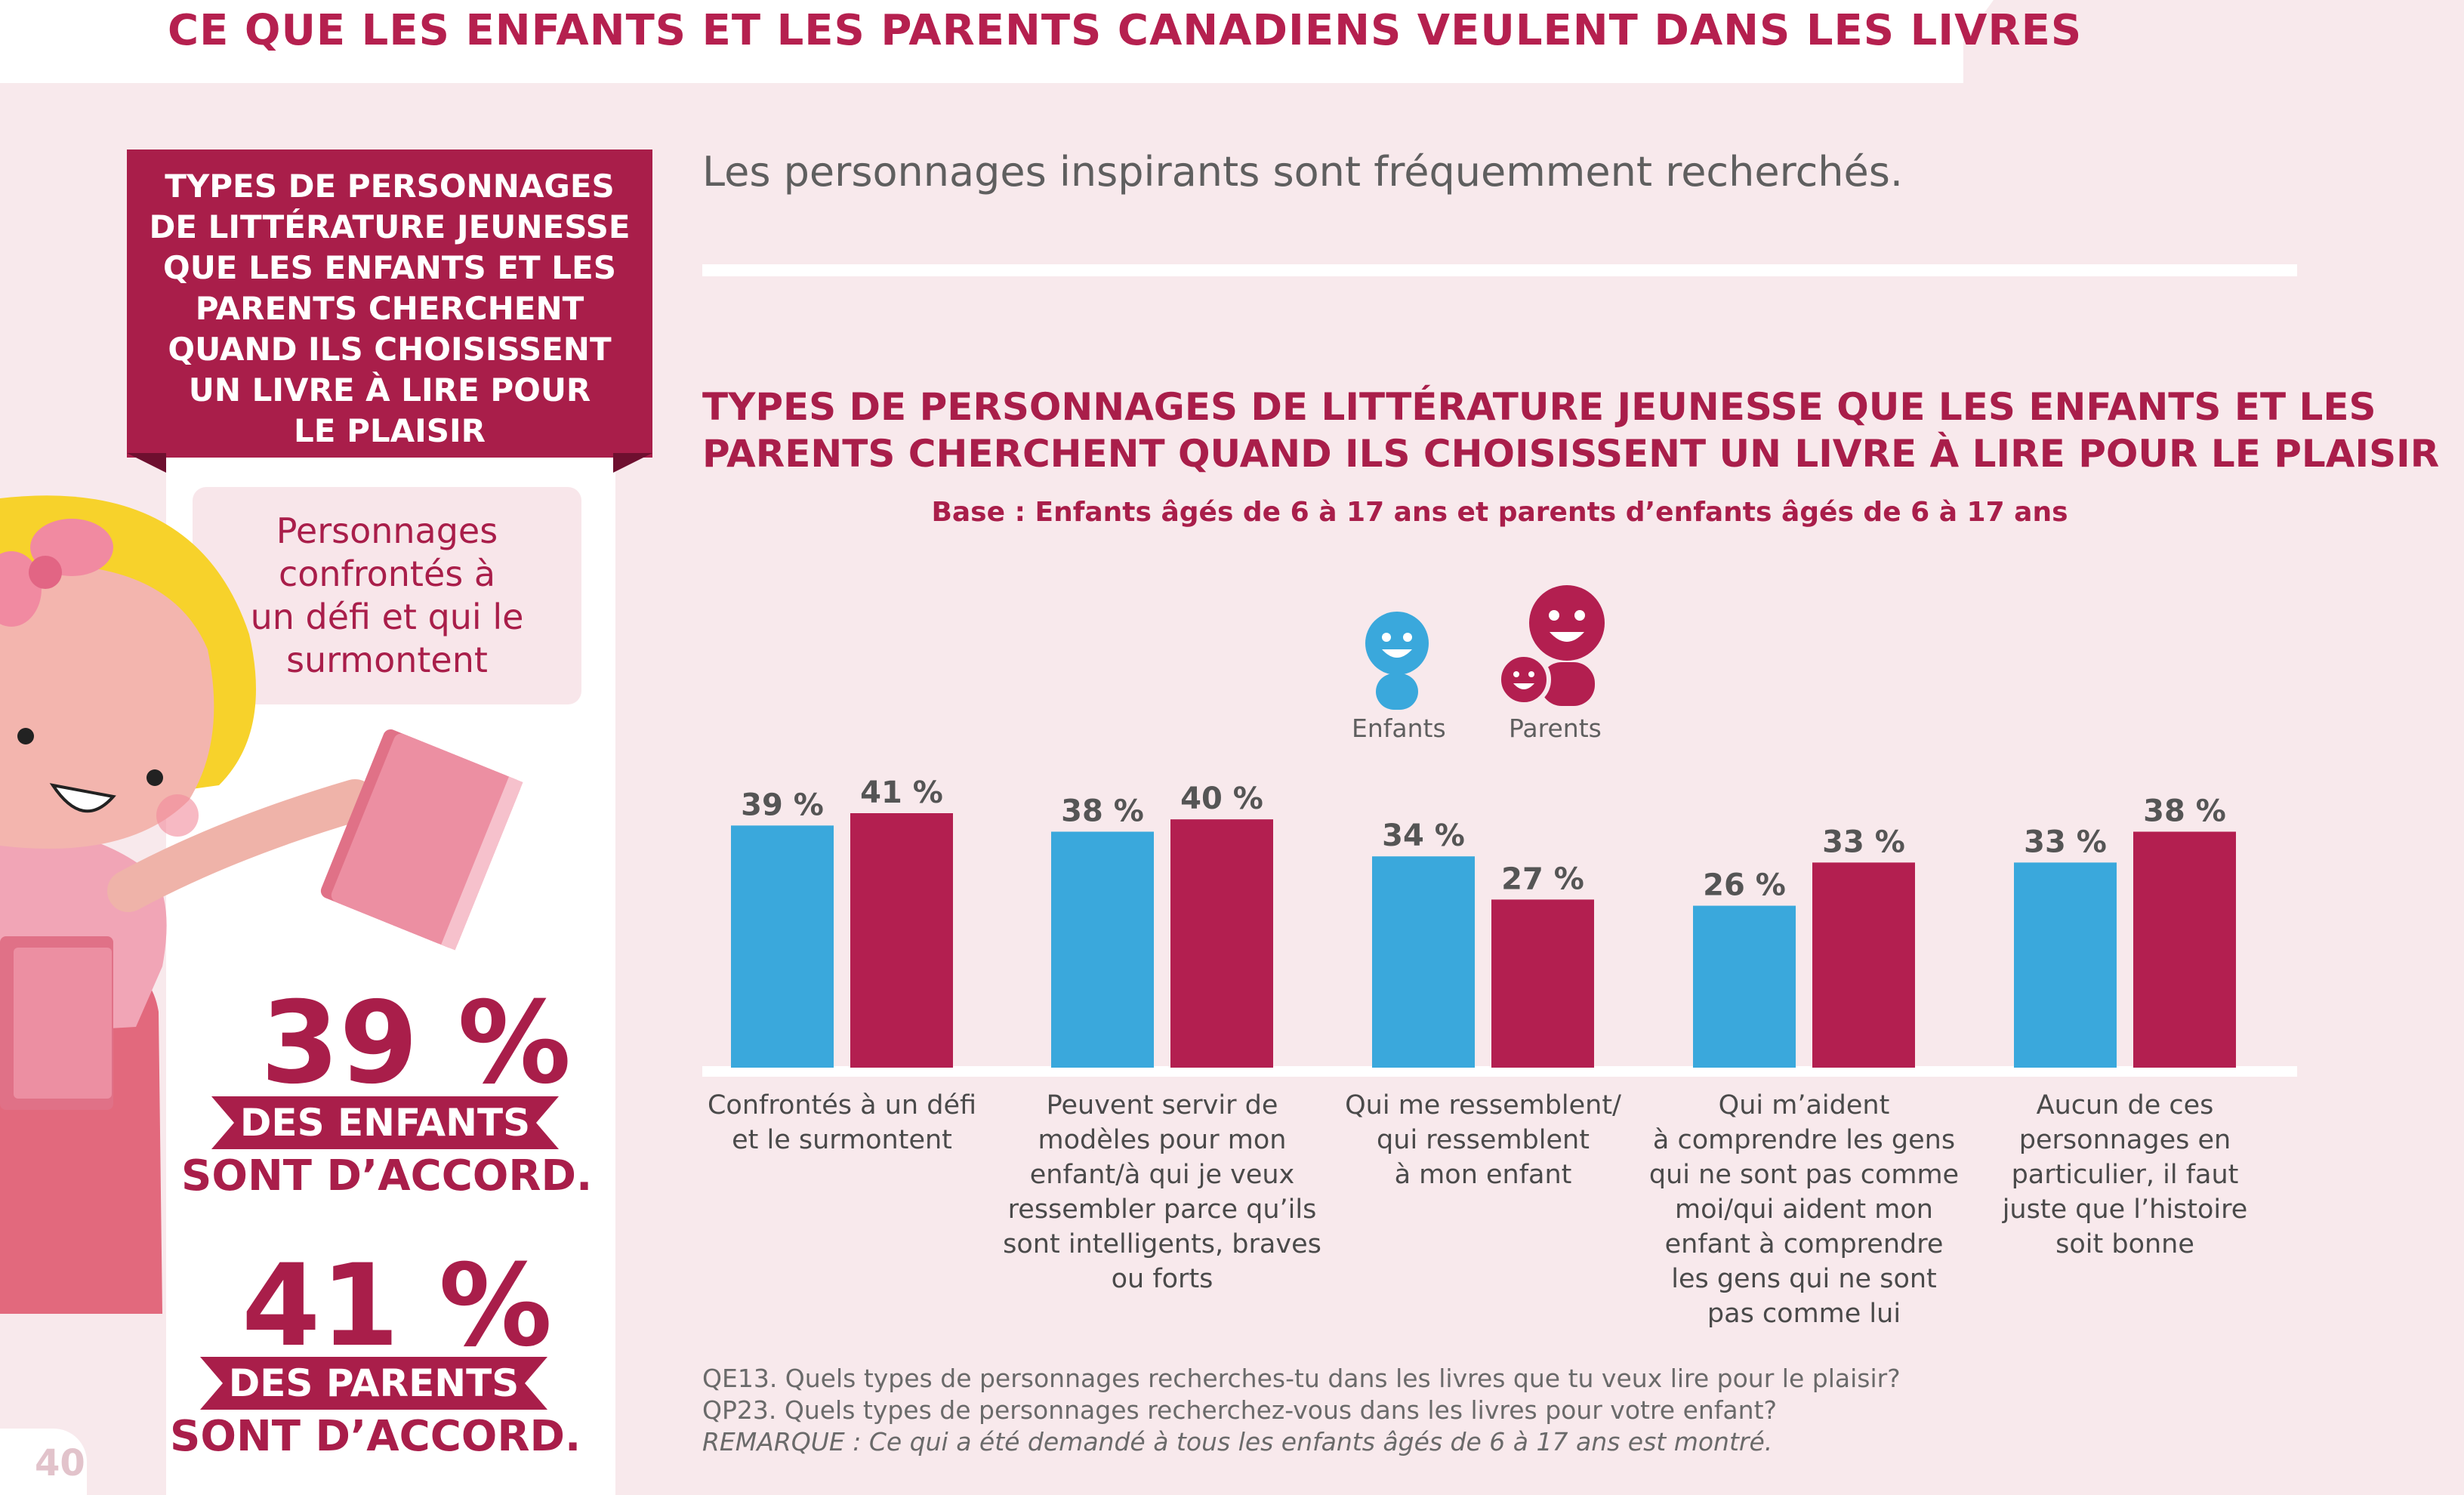 This screenshot has height=1495, width=2464. I want to click on girl-cheek, so click(177, 816).